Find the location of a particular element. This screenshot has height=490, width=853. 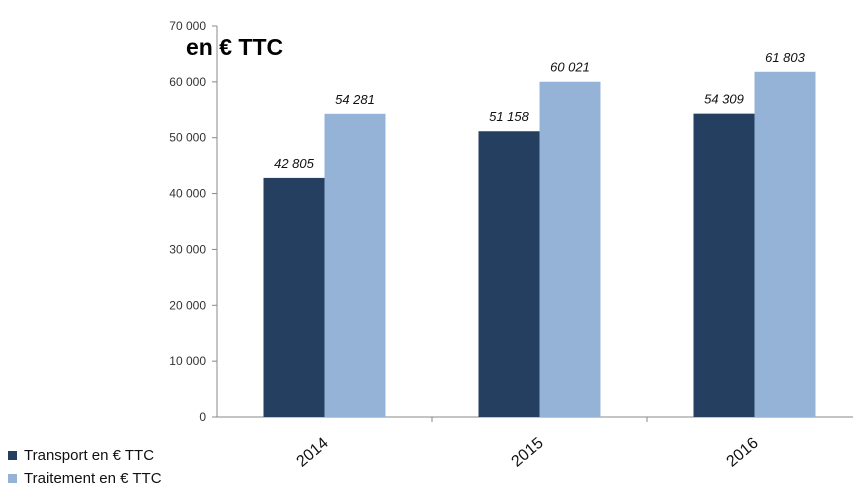

y-tick-label: 30 000 is located at coordinates (187, 249).